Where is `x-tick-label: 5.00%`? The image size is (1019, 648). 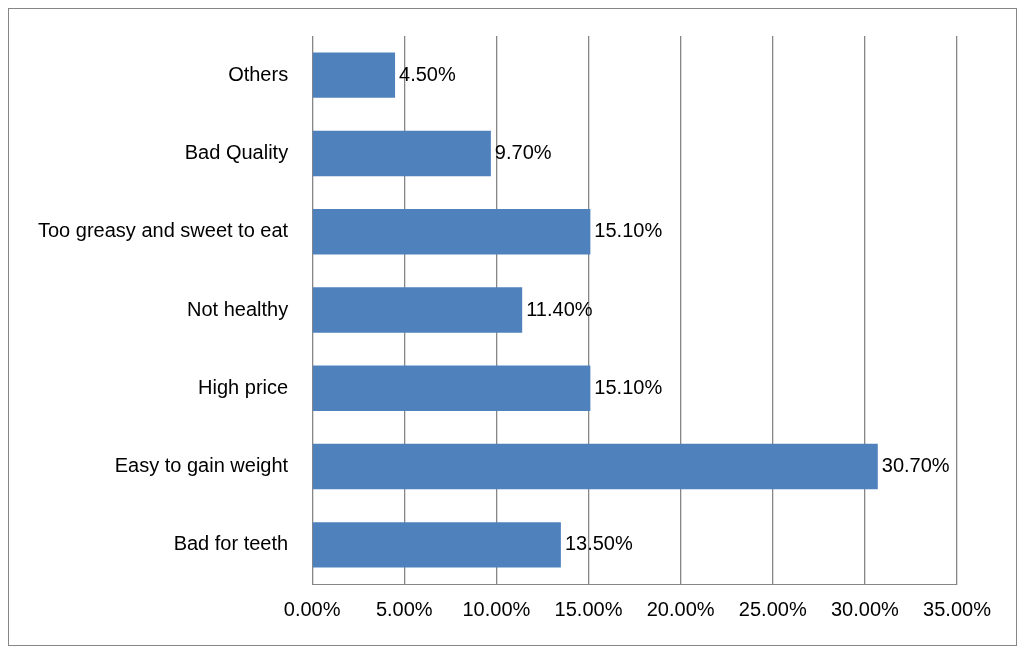
x-tick-label: 5.00% is located at coordinates (404, 608).